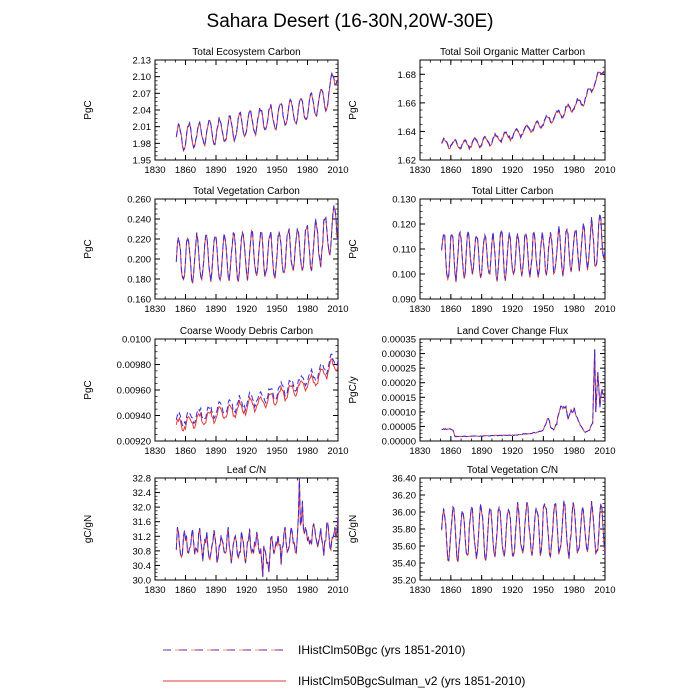 This screenshot has width=700, height=700. Describe the element at coordinates (350, 21) in the screenshot. I see `figure-title: Sahara Desert (16-30N,20W-30E)` at that location.